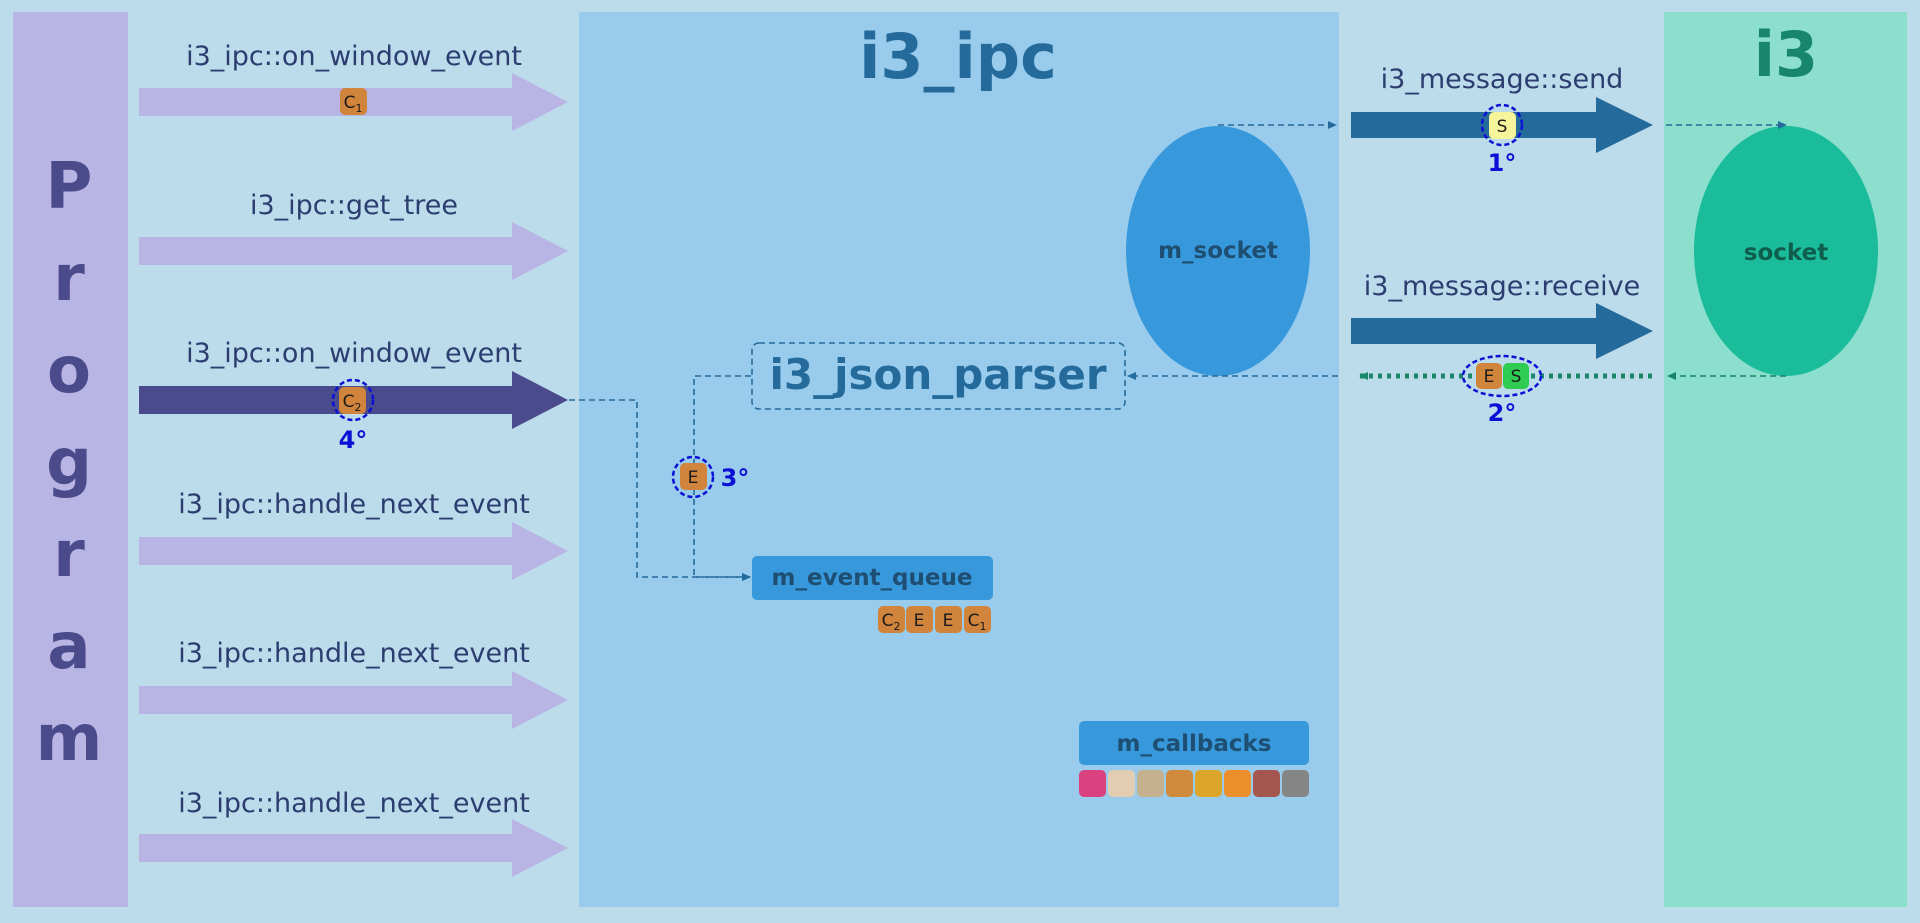 The image size is (1920, 923). Describe the element at coordinates (69, 739) in the screenshot. I see `program-letter: m` at that location.